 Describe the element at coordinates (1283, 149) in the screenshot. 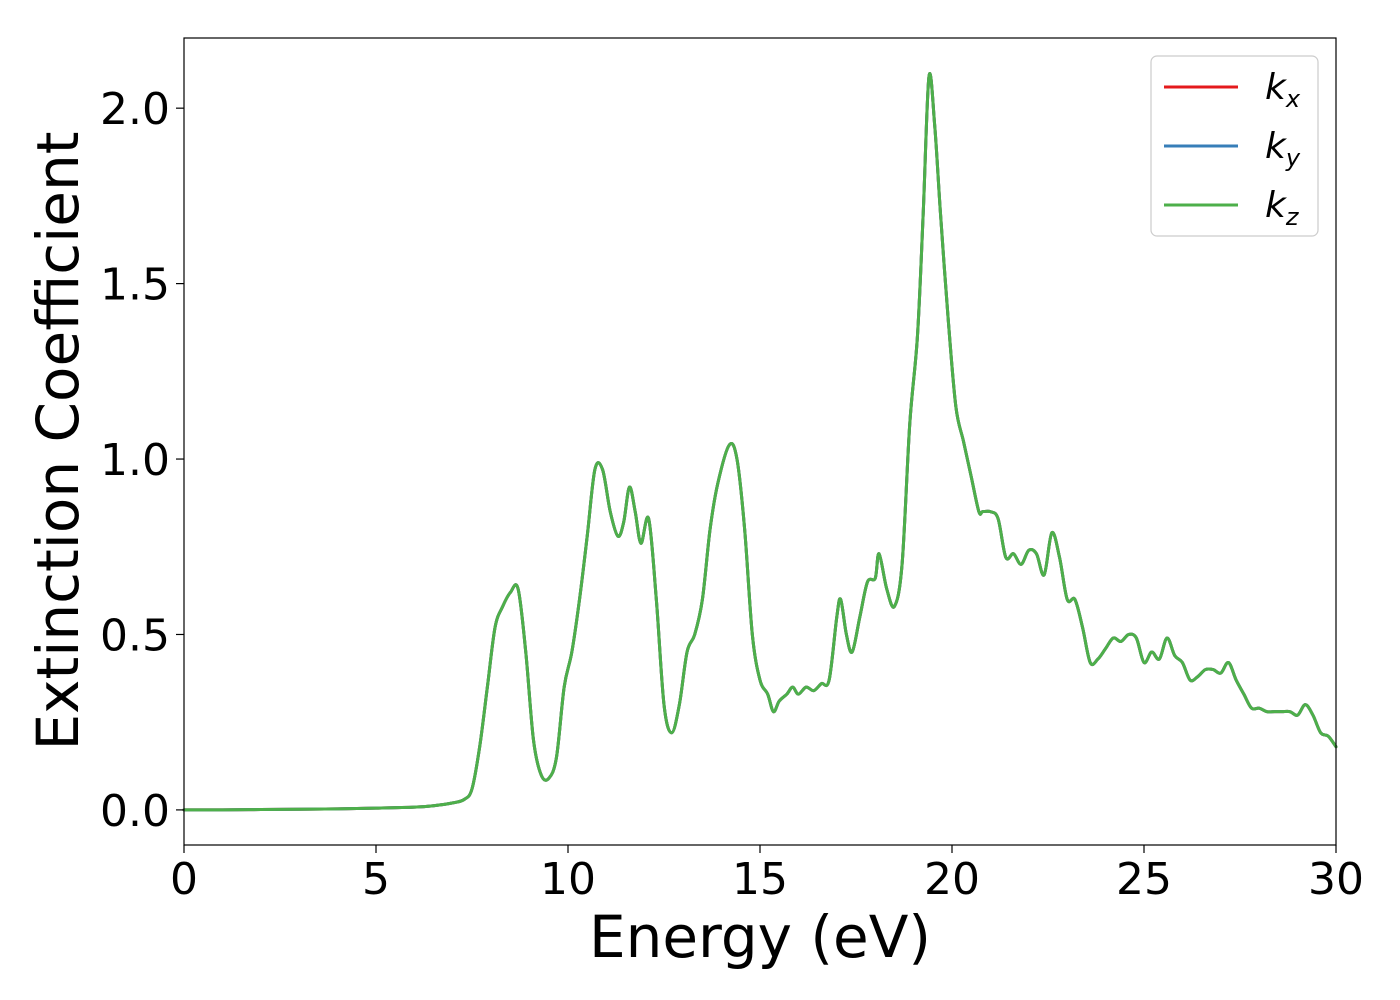

I see `legend-label-ky: ky` at that location.